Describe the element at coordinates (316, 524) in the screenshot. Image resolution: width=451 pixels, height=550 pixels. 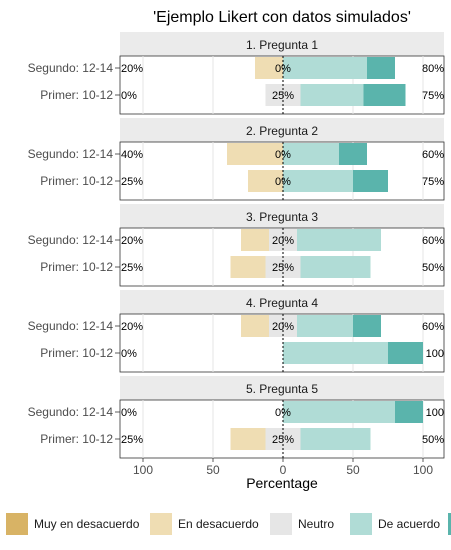
I see `legend-label: Neutro` at that location.